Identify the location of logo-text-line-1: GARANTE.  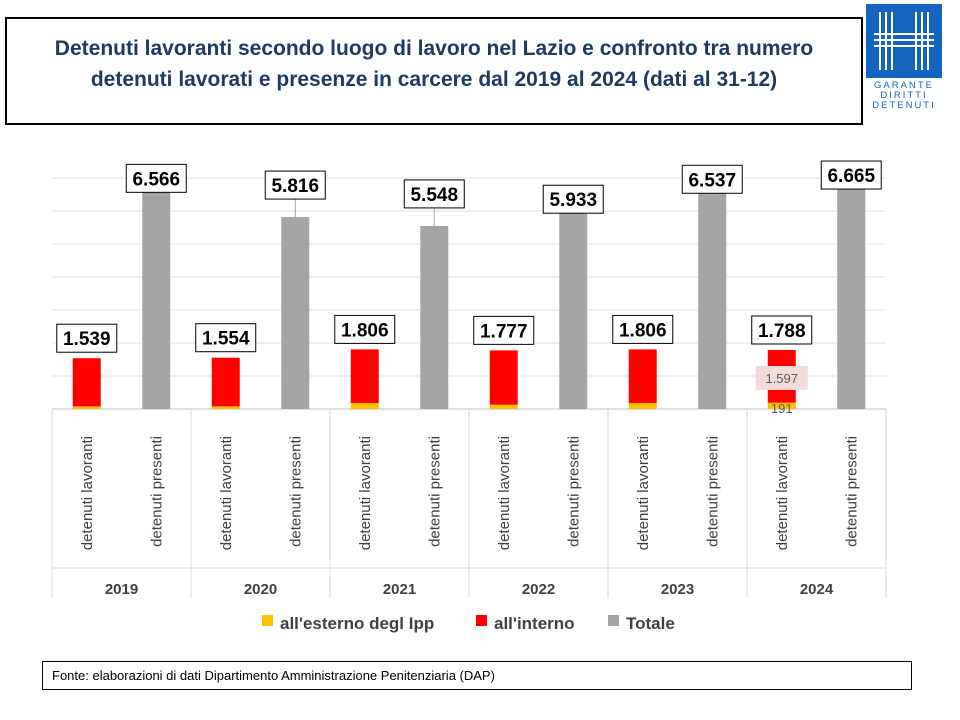
(904, 85).